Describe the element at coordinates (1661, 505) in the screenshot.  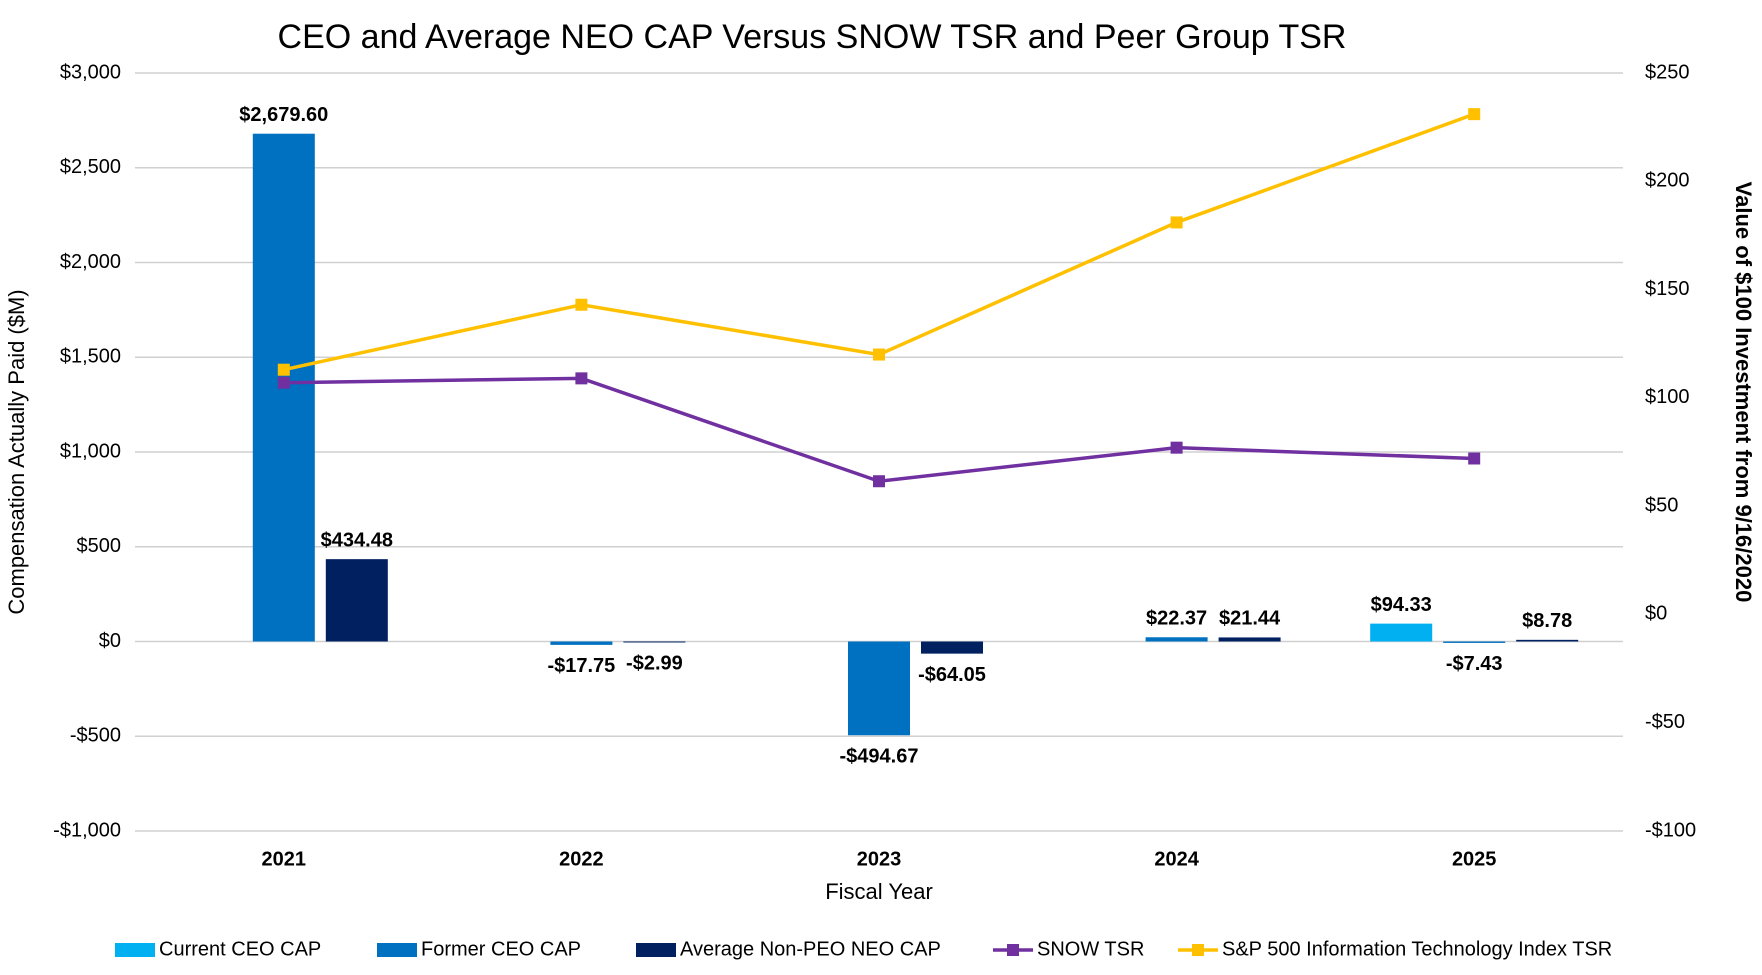
I see `y2-tick-label: $50` at that location.